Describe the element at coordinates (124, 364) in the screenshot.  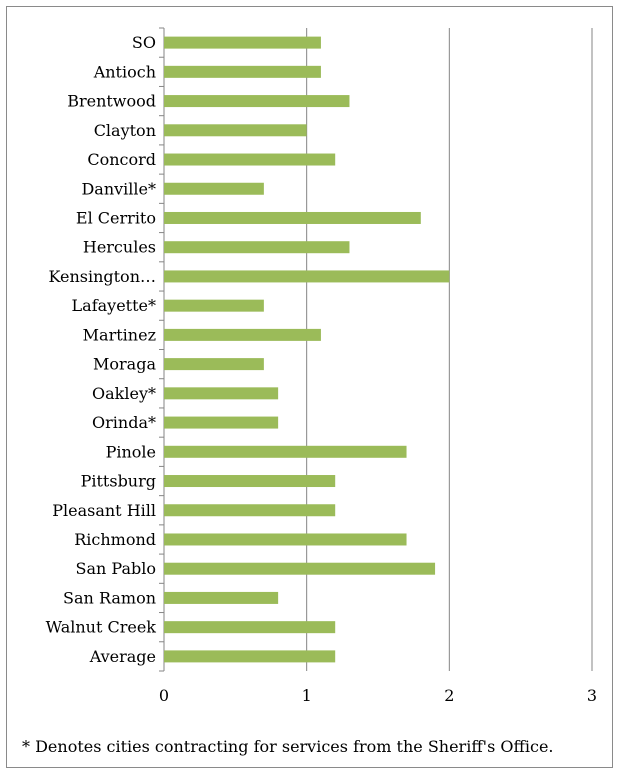
I see `category-label: Moraga` at that location.